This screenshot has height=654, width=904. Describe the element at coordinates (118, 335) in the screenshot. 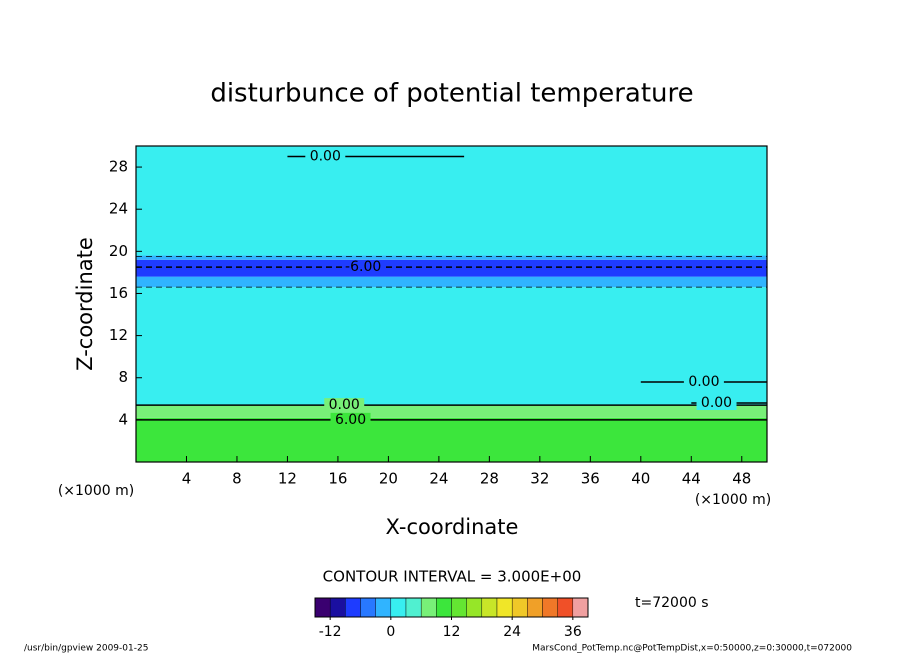

I see `y-tick-label: 12` at that location.